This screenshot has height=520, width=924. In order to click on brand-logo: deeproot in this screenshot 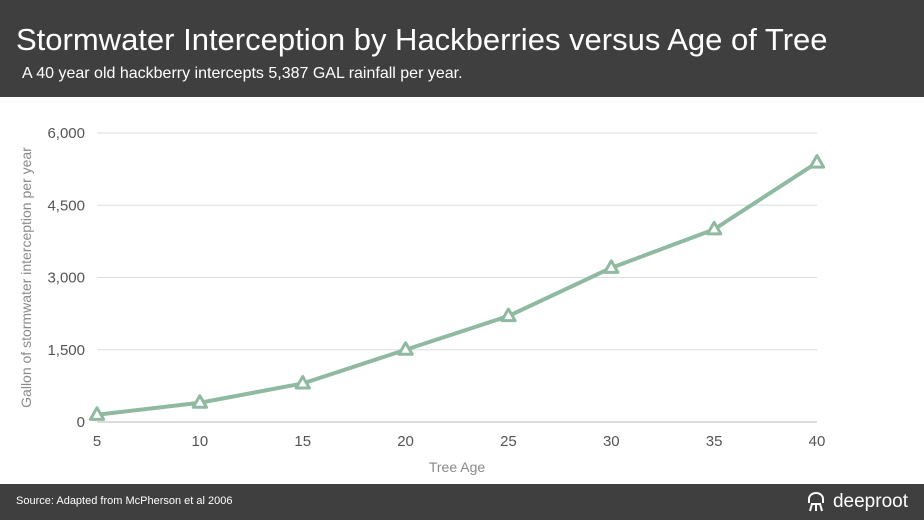, I will do `click(856, 502)`.